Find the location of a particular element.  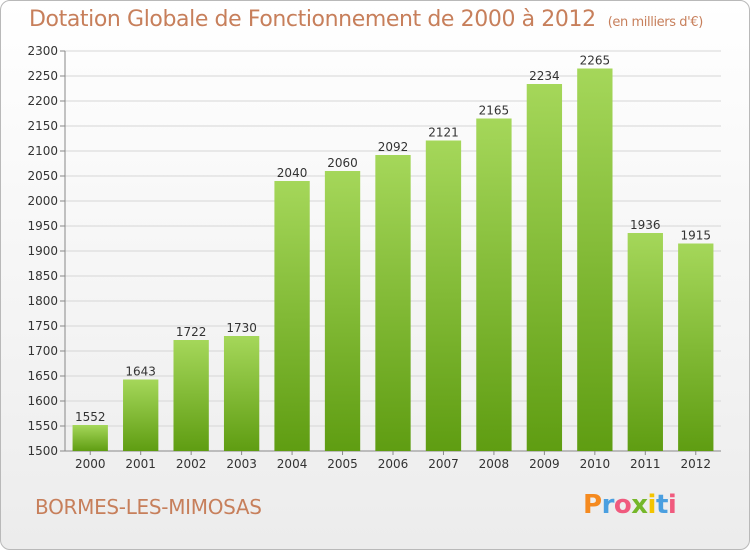

y-tick-label: 2100 is located at coordinates (42, 151).